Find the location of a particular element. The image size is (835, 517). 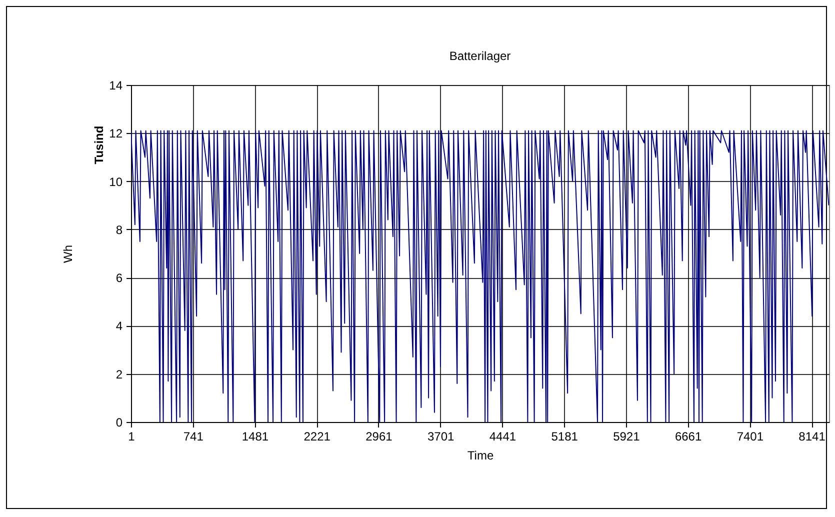

x-tick-label: 7401 is located at coordinates (750, 437).